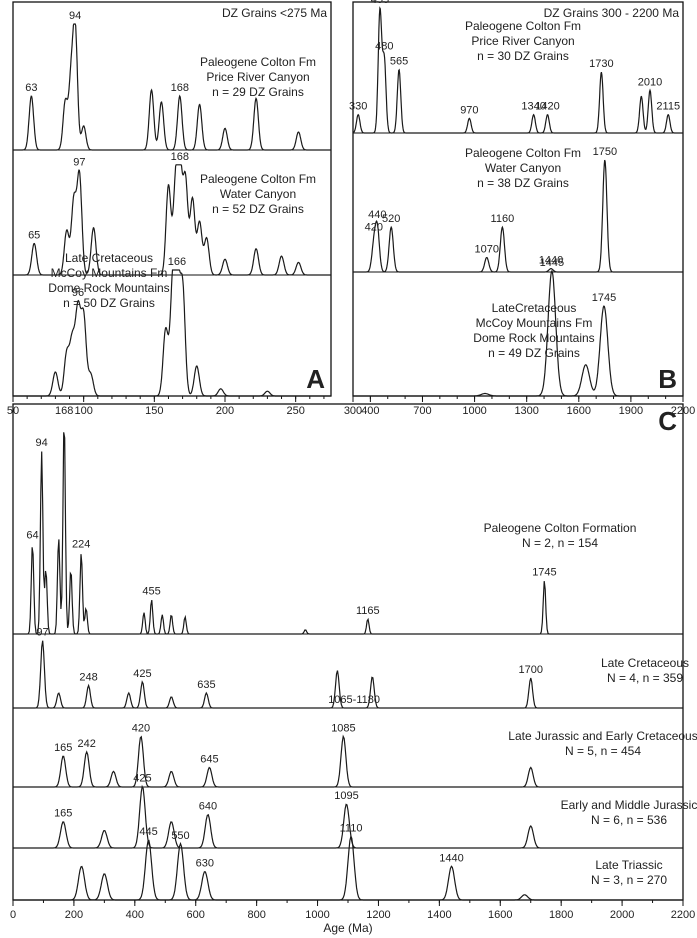 Image resolution: width=697 pixels, height=938 pixels. What do you see at coordinates (469, 110) in the screenshot?
I see `peak-label: 970` at bounding box center [469, 110].